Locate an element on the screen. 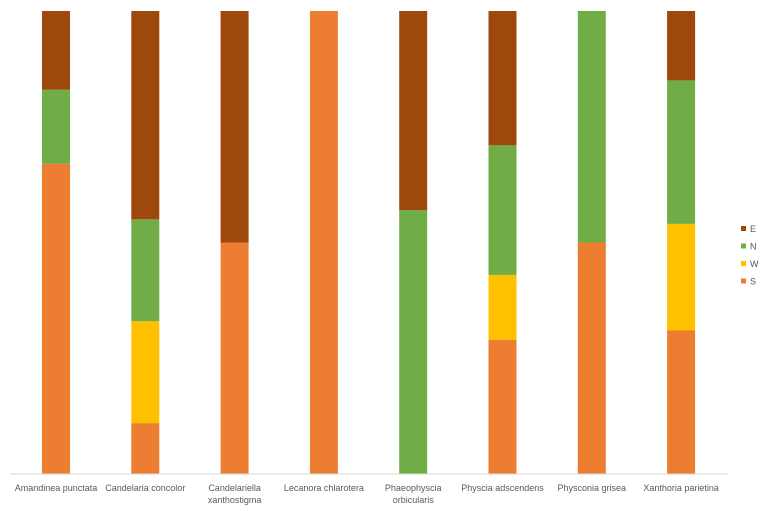 The image size is (768, 511). x-tick-label: Phaeophyscia orbicularis is located at coordinates (413, 494).